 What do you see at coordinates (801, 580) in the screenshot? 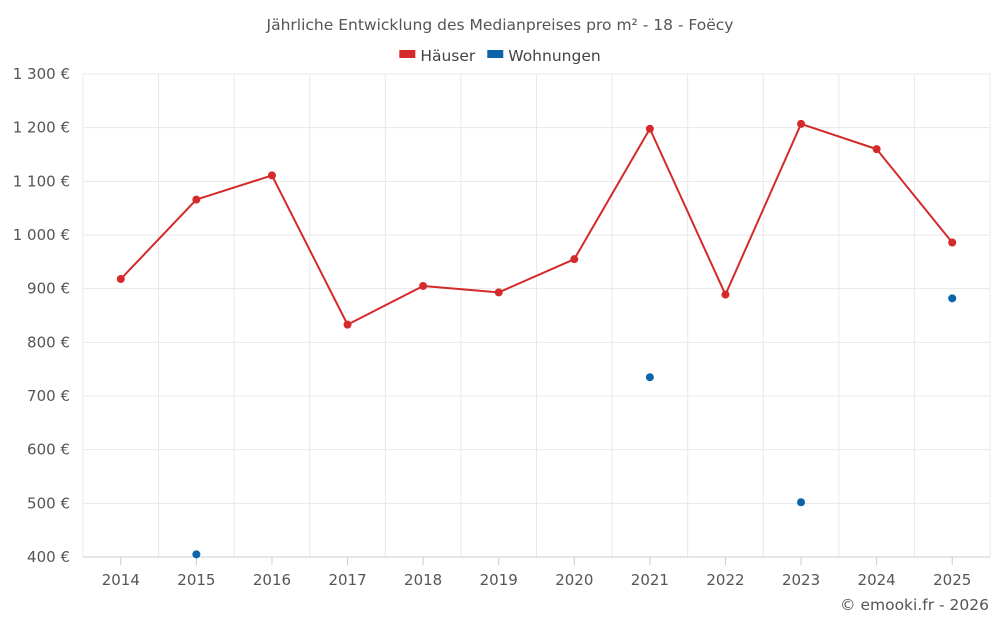
I see `x-tick-label: 2023` at bounding box center [801, 580].